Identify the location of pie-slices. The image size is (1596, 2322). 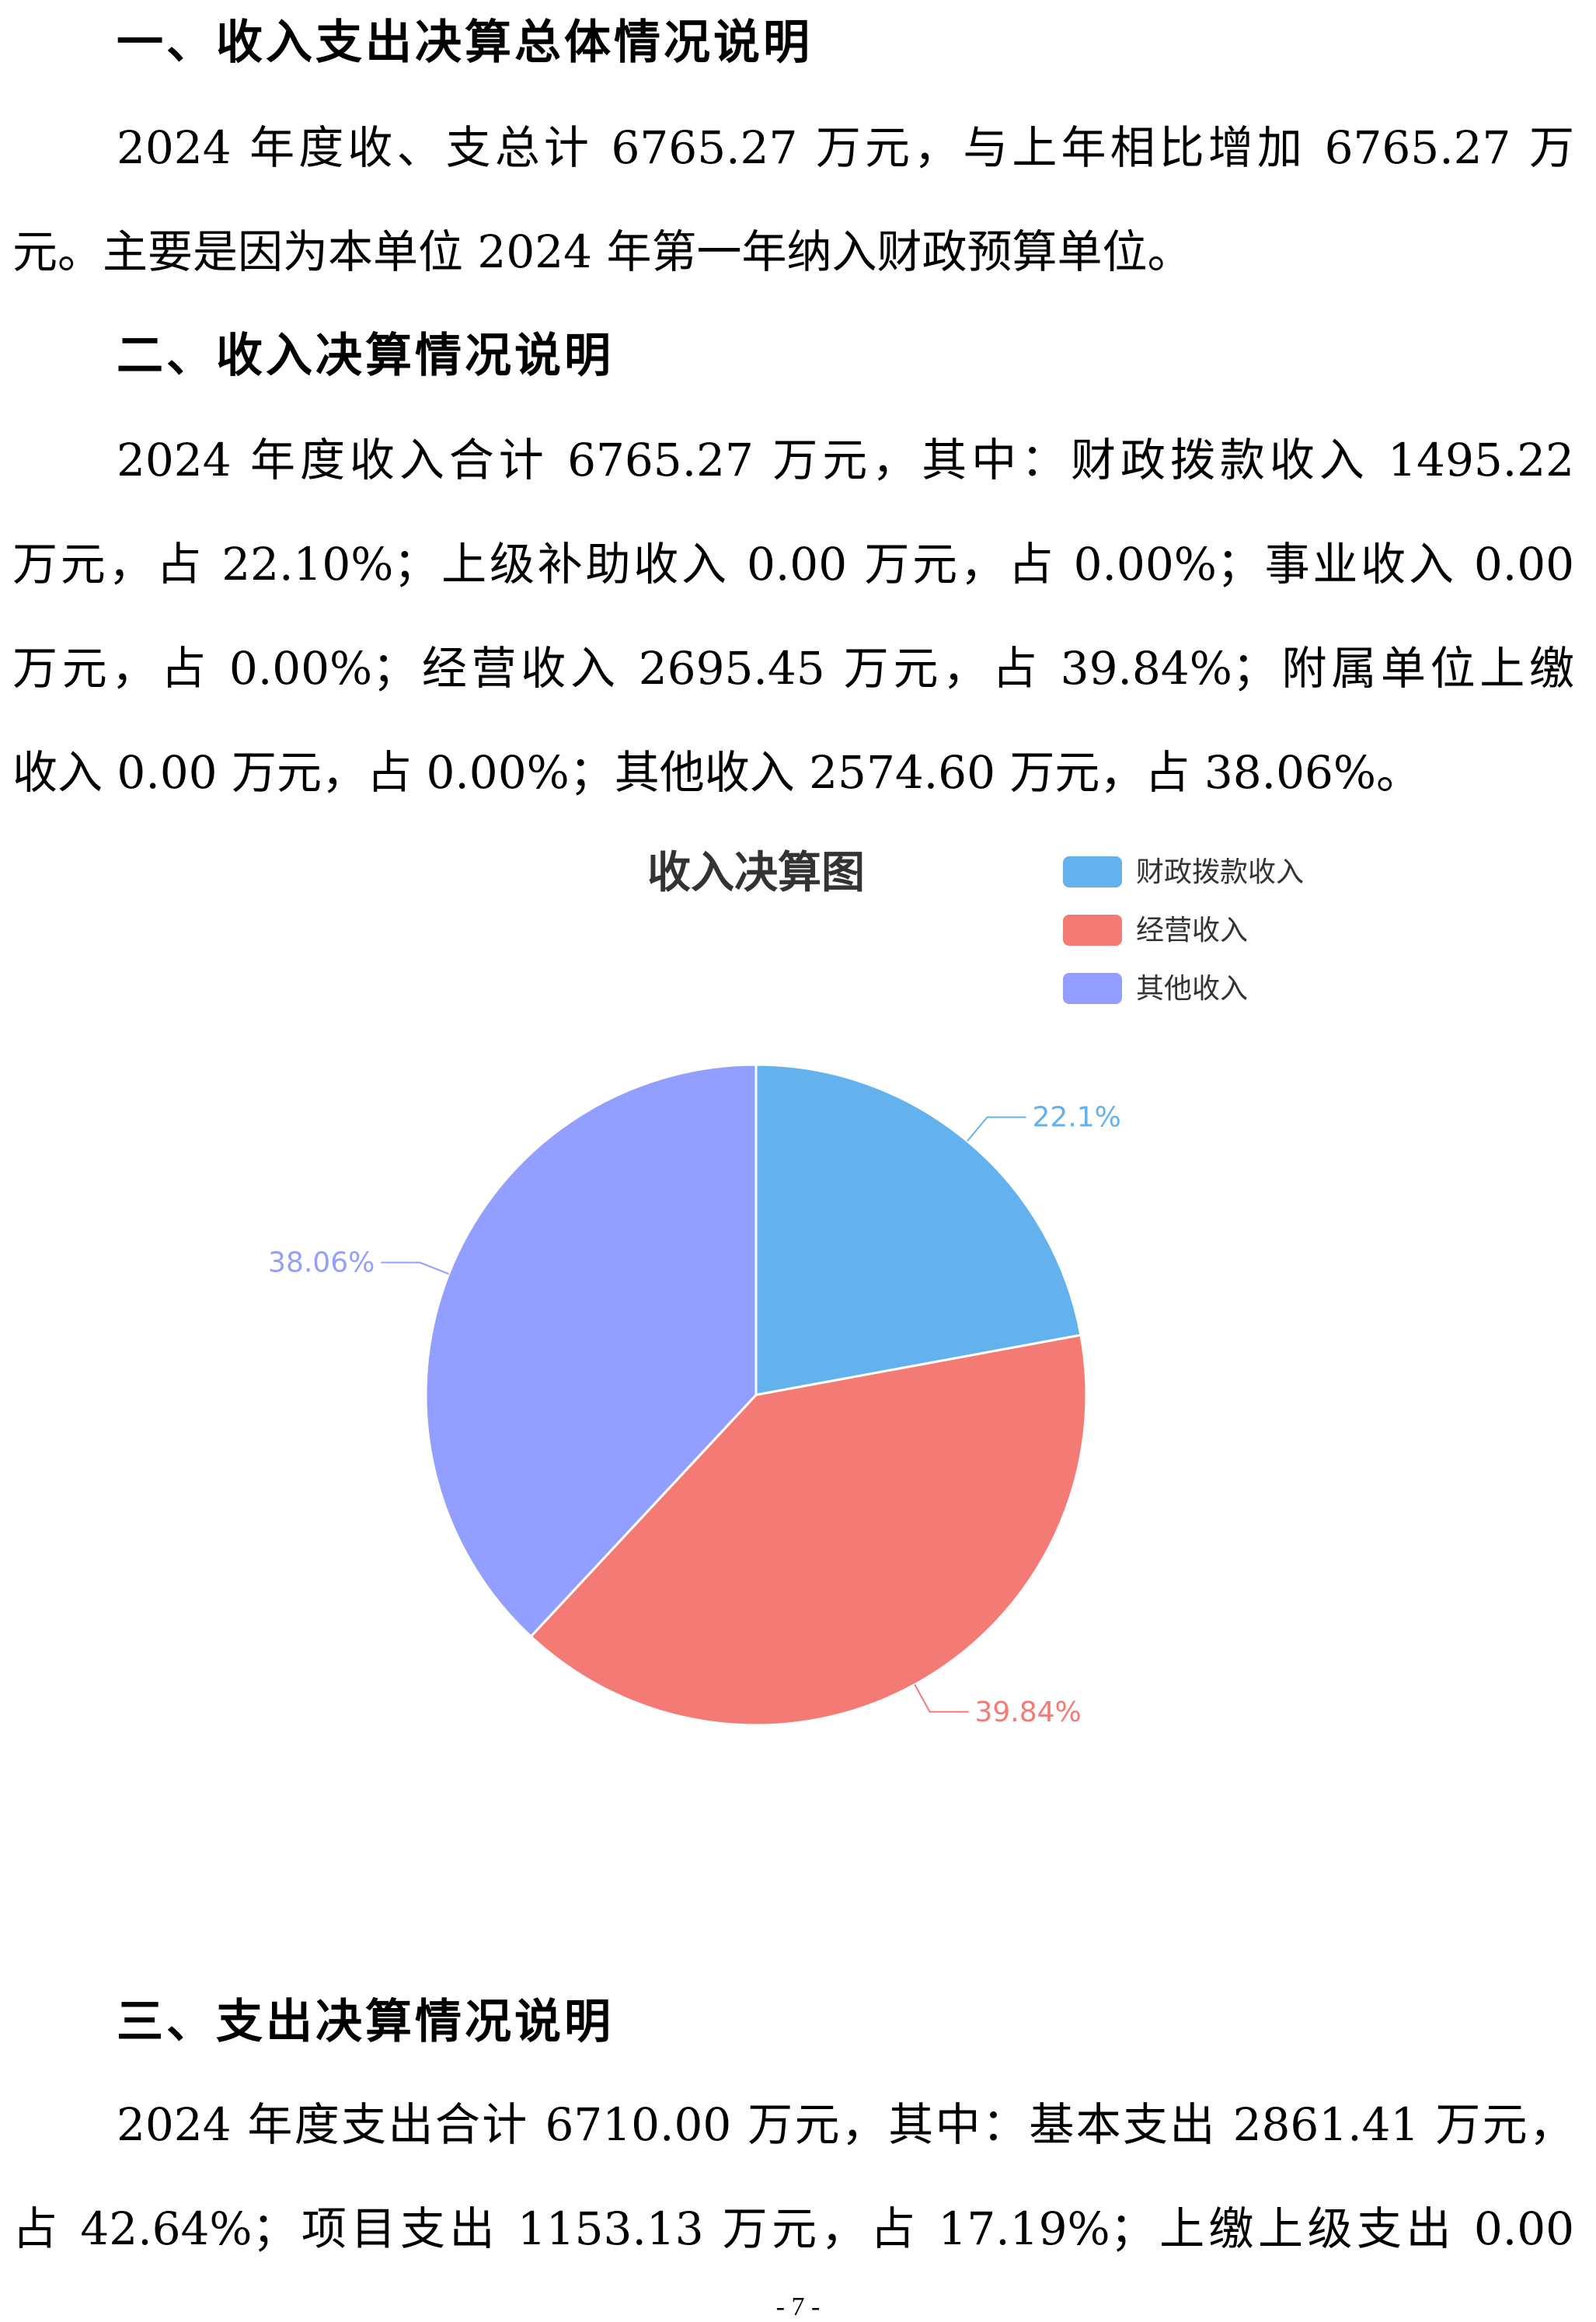
(756, 1395).